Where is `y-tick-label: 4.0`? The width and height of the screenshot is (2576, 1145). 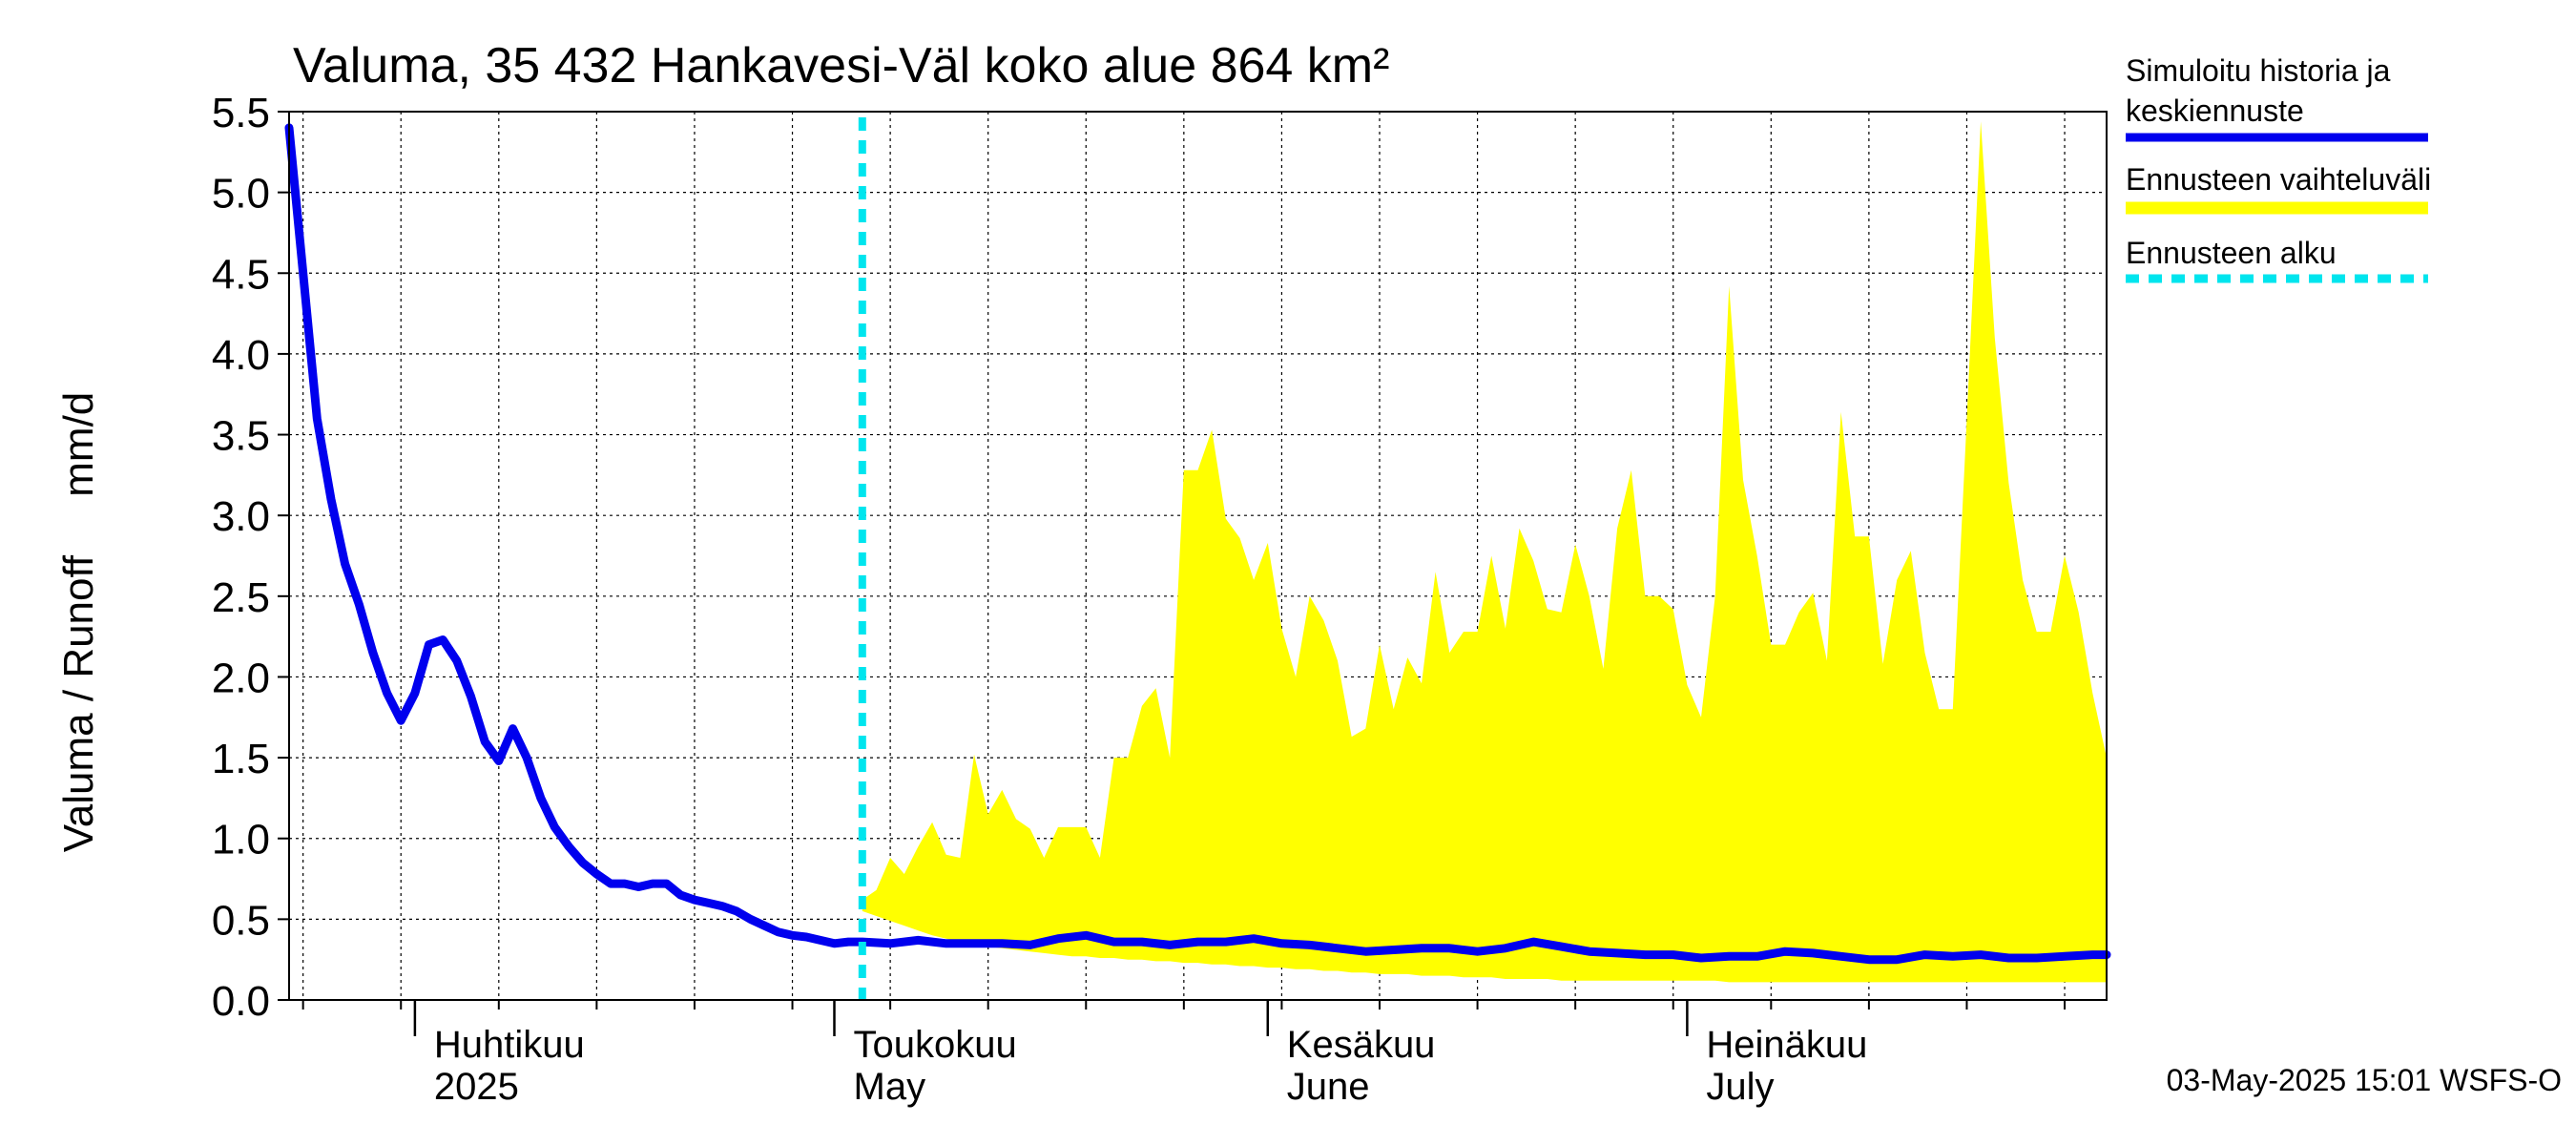 y-tick-label: 4.0 is located at coordinates (241, 355).